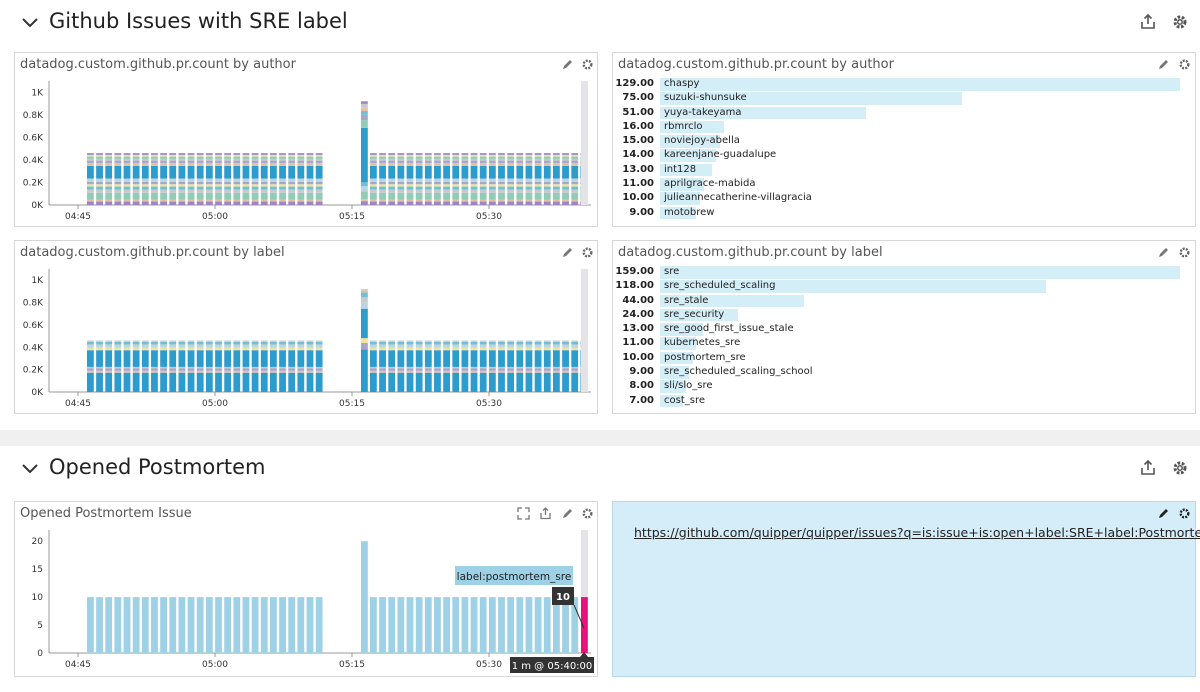 The height and width of the screenshot is (692, 1200). What do you see at coordinates (904, 286) in the screenshot?
I see `toplist-row: 118.00 sre_scheduled_scaling` at bounding box center [904, 286].